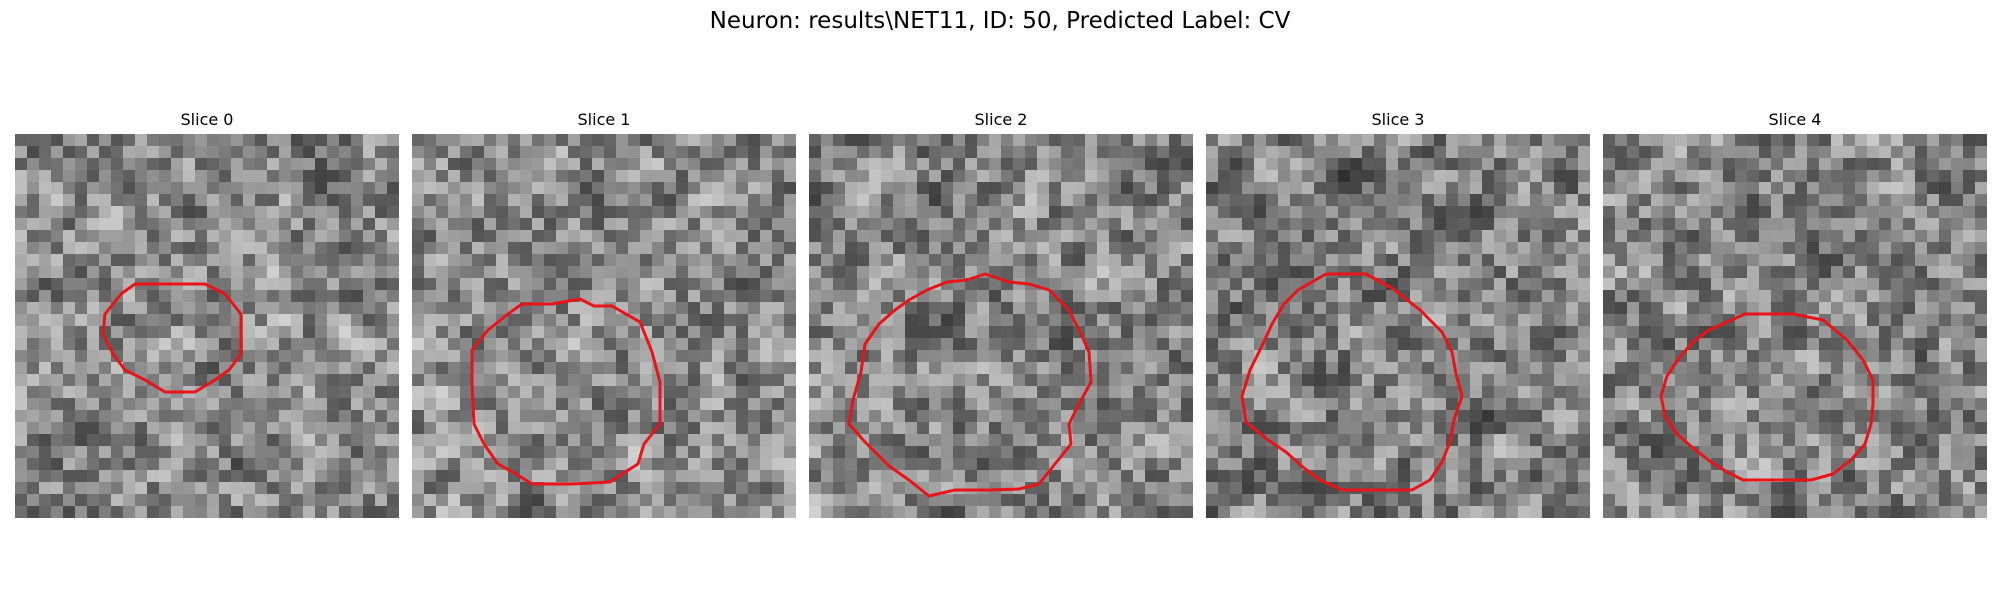  Describe the element at coordinates (1398, 119) in the screenshot. I see `panel-title-slice-3: Slice 3` at that location.